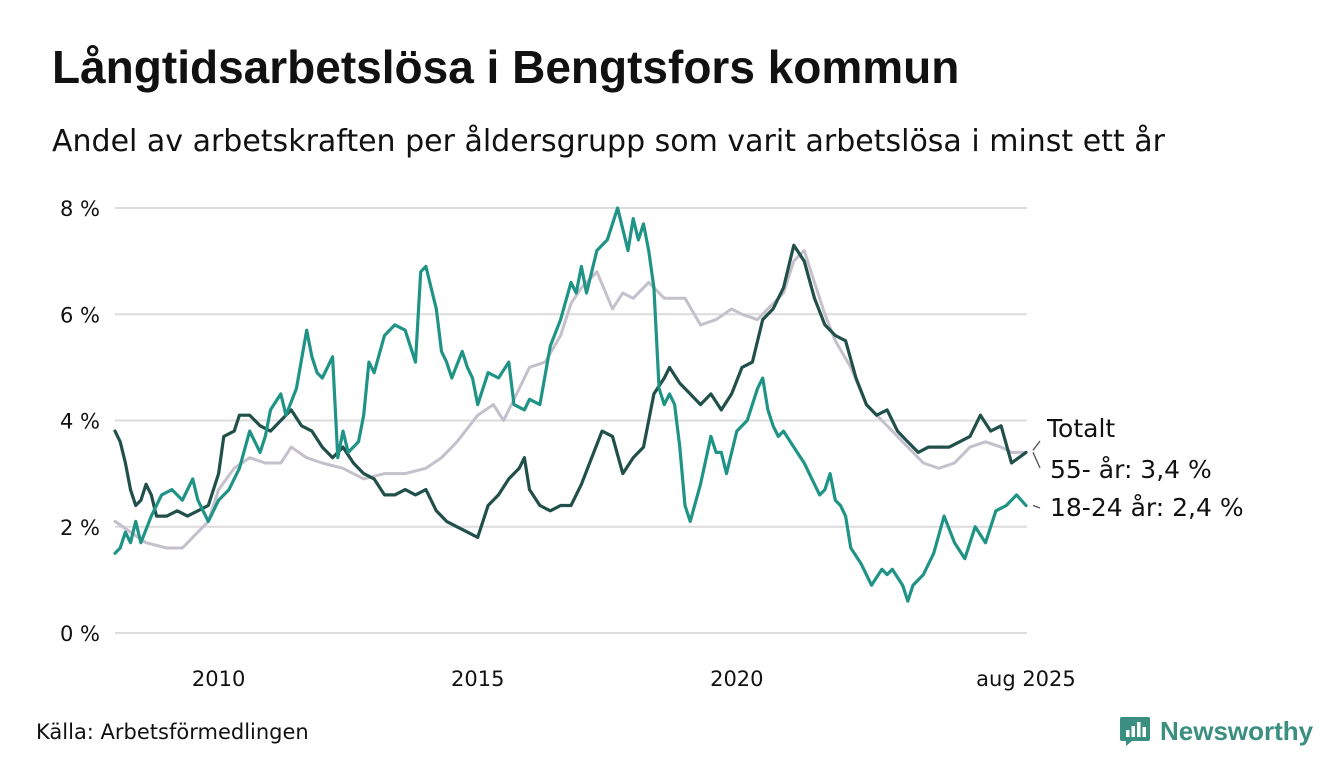 The width and height of the screenshot is (1340, 780). I want to click on chart-title: Långtidsarbetslösa i Bengtsfors kommun, so click(506, 67).